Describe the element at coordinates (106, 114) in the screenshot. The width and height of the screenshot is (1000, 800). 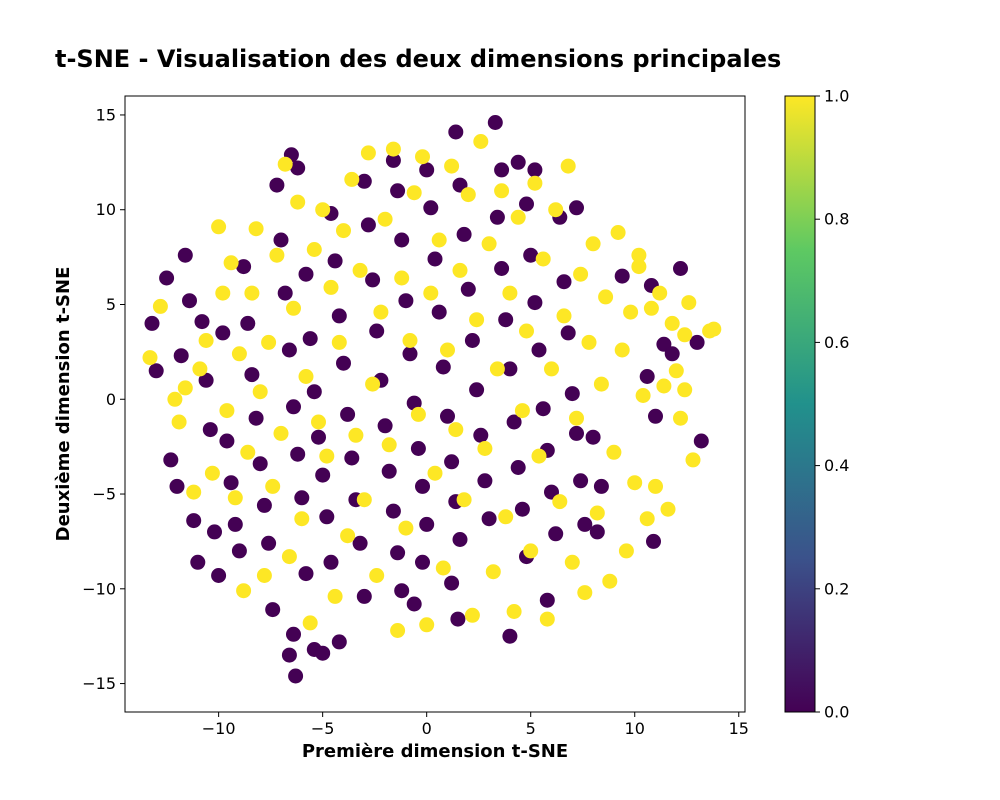
I see `y-tick-label: 15` at that location.